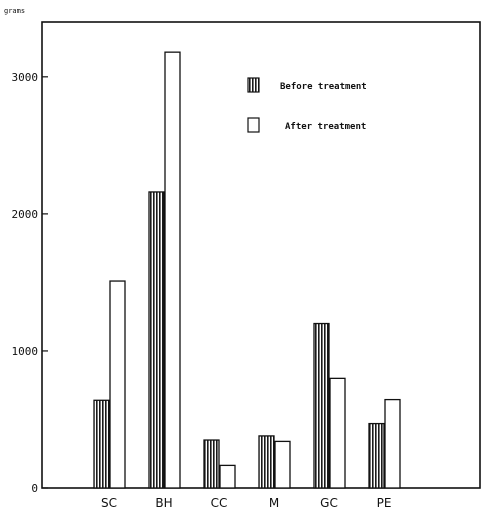 This screenshot has height=518, width=500. What do you see at coordinates (117, 384) in the screenshot?
I see `bar-sc-after` at bounding box center [117, 384].